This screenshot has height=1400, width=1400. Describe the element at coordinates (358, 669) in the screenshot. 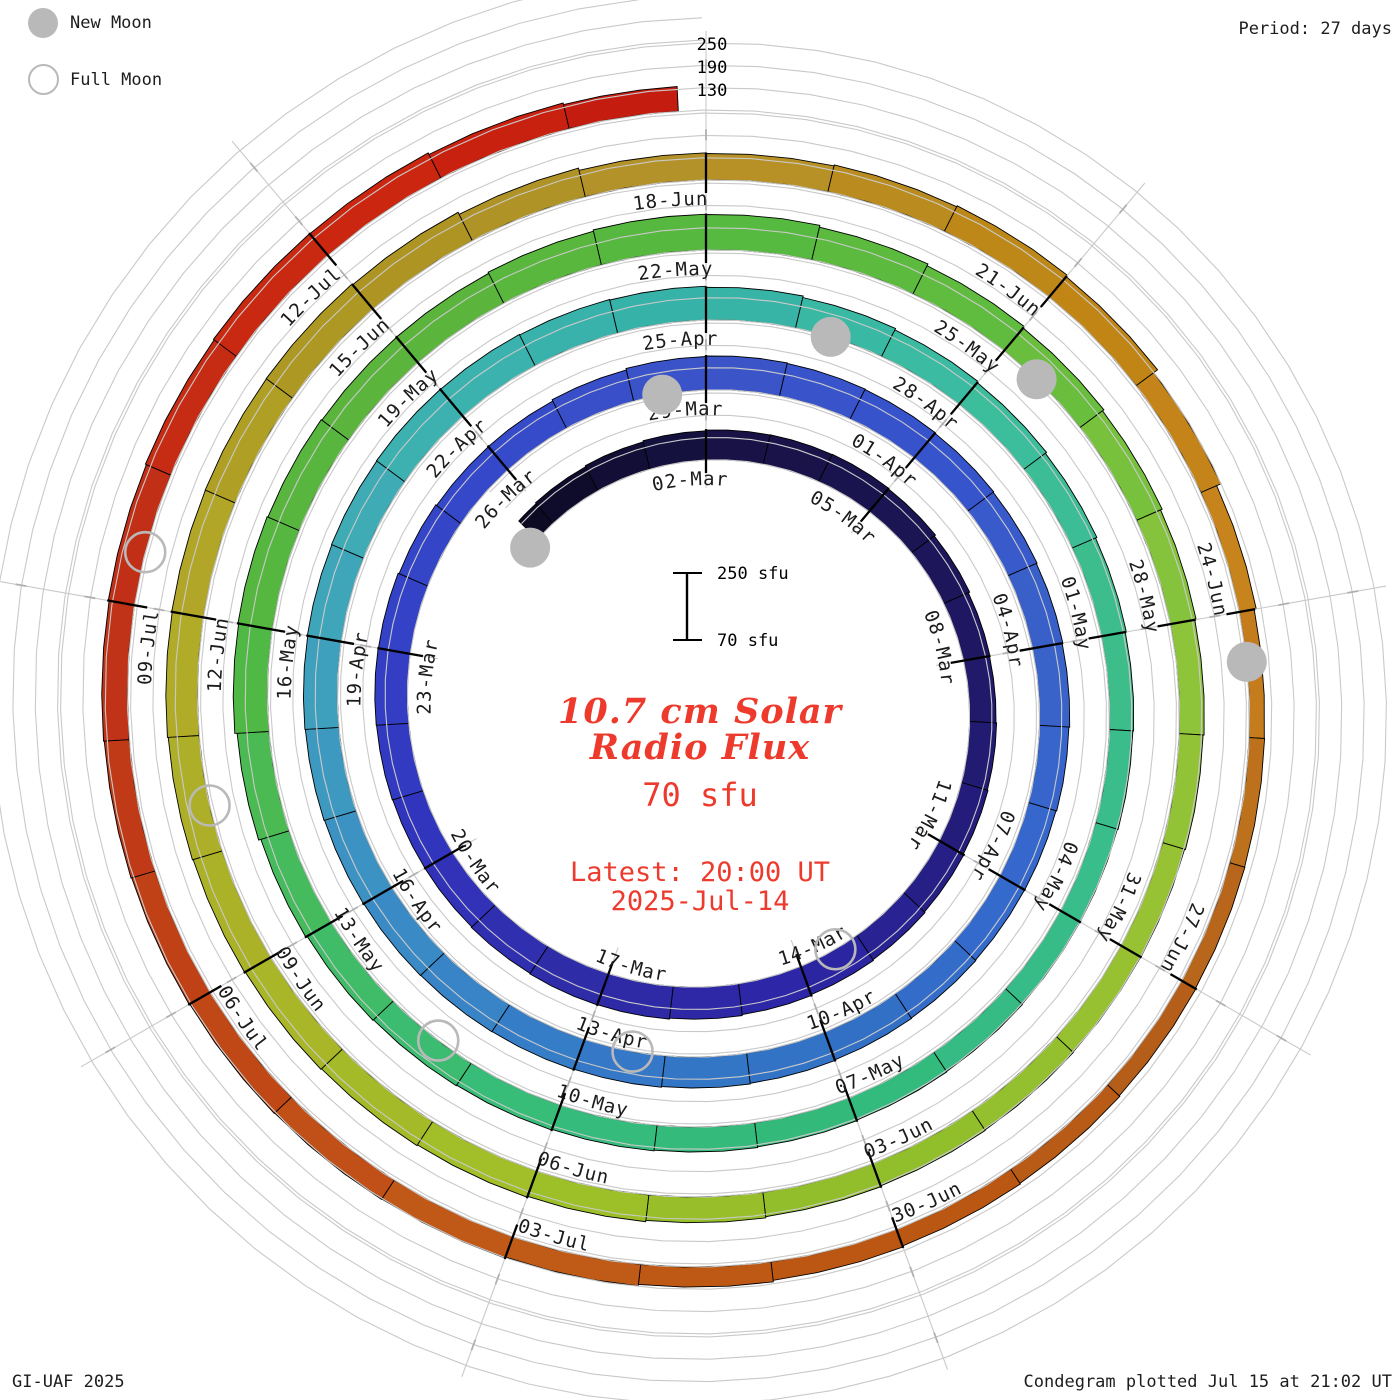

I see `date-label-19-Apr: 19-Apr` at that location.